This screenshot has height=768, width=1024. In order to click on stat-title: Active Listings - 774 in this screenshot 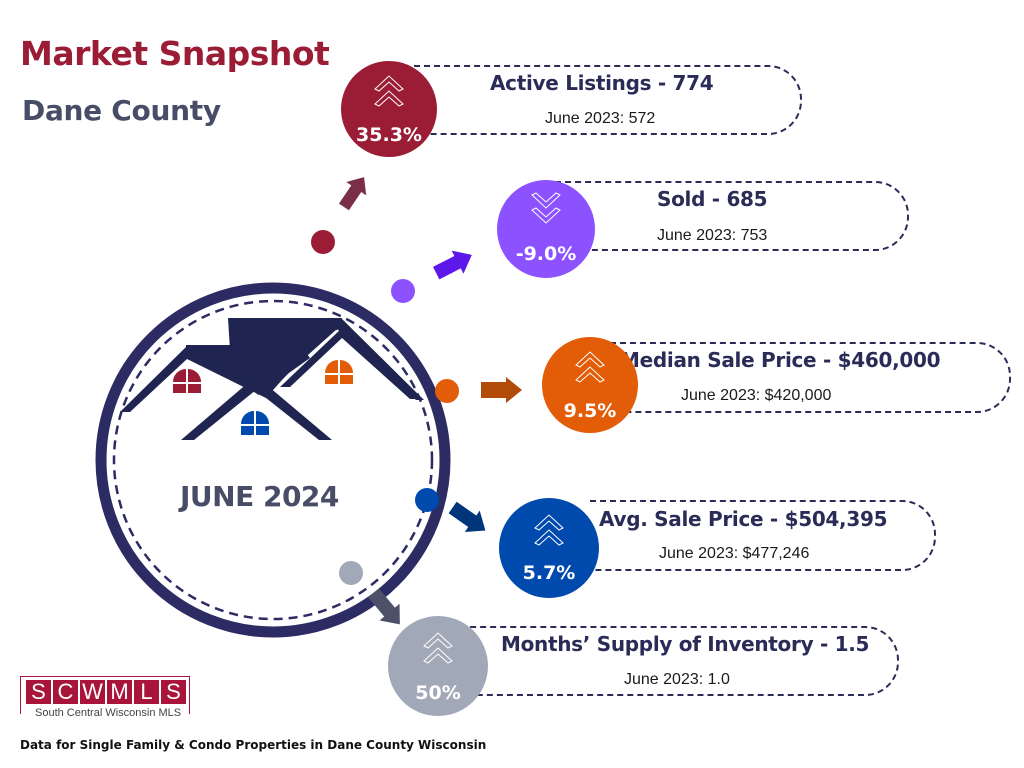, I will do `click(602, 83)`.